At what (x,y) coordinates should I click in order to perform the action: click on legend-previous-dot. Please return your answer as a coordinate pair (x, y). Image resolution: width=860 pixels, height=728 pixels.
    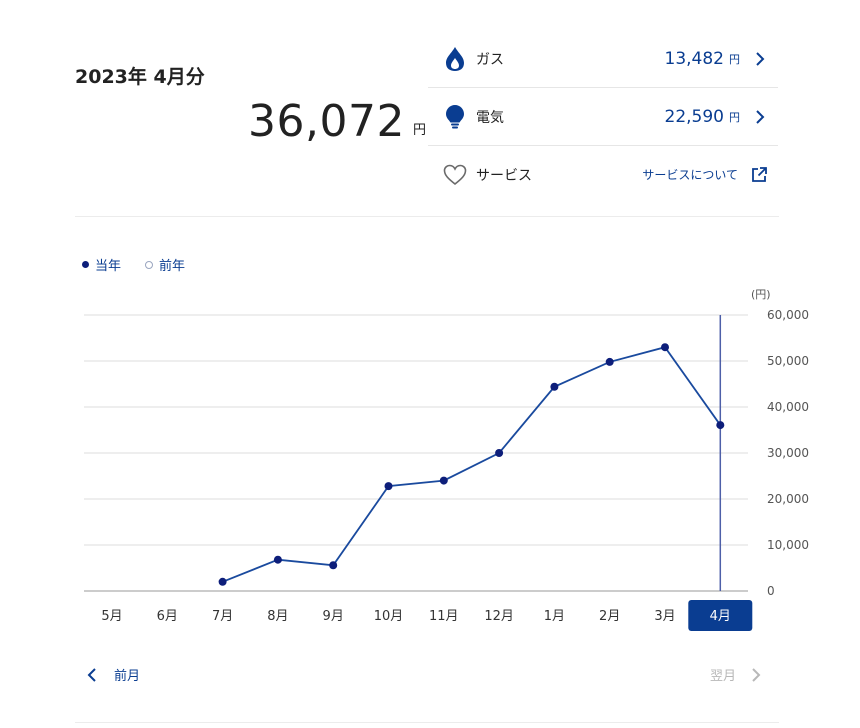
    Looking at the image, I should click on (149, 264).